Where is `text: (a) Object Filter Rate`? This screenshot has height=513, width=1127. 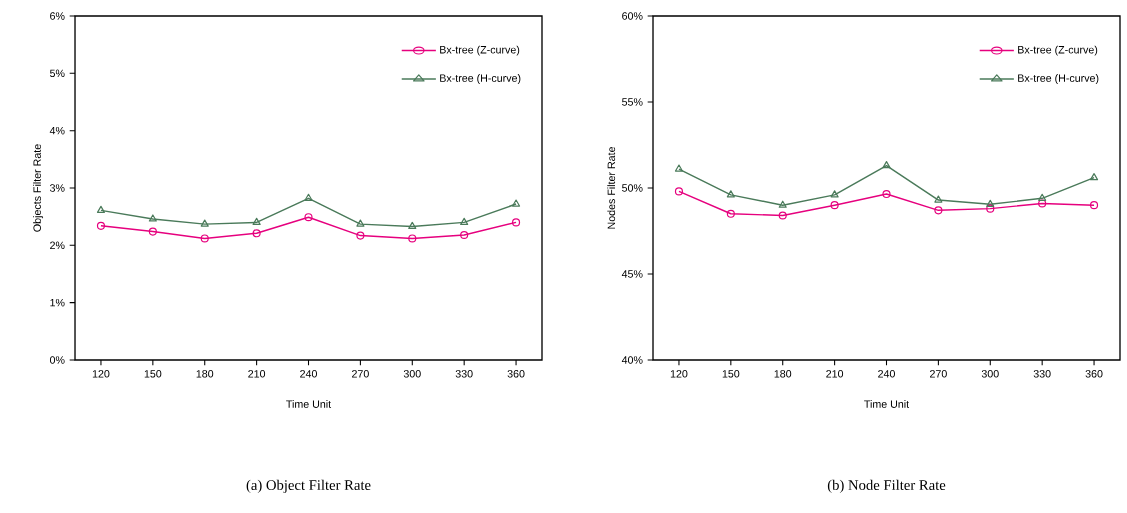
text: (a) Object Filter Rate is located at coordinates (308, 486).